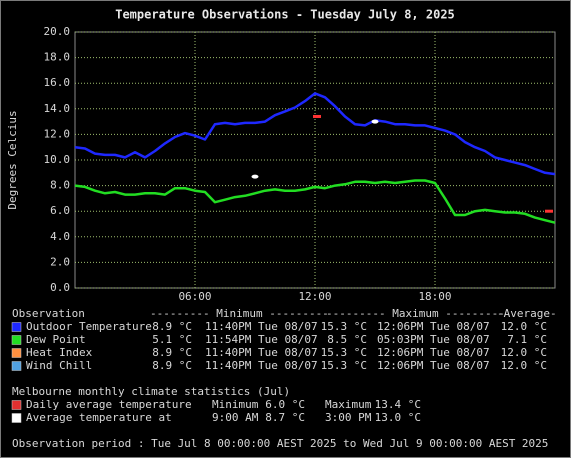 The height and width of the screenshot is (458, 571). What do you see at coordinates (60, 185) in the screenshot?
I see `y-tick-label: 8.0` at bounding box center [60, 185].